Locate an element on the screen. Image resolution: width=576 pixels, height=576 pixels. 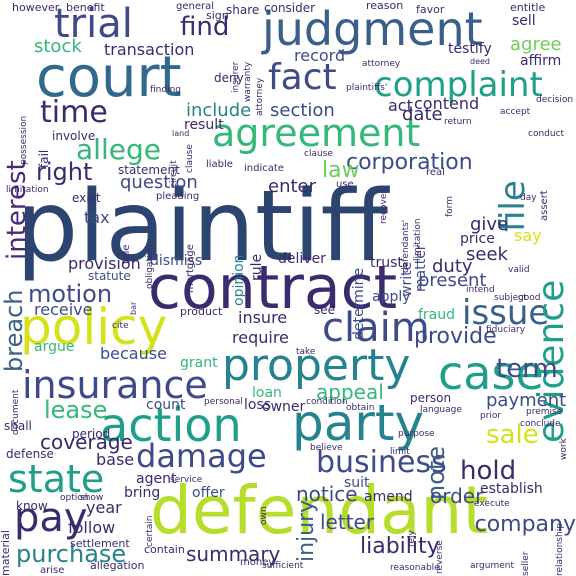
word-involve: involve is located at coordinates (74, 136).